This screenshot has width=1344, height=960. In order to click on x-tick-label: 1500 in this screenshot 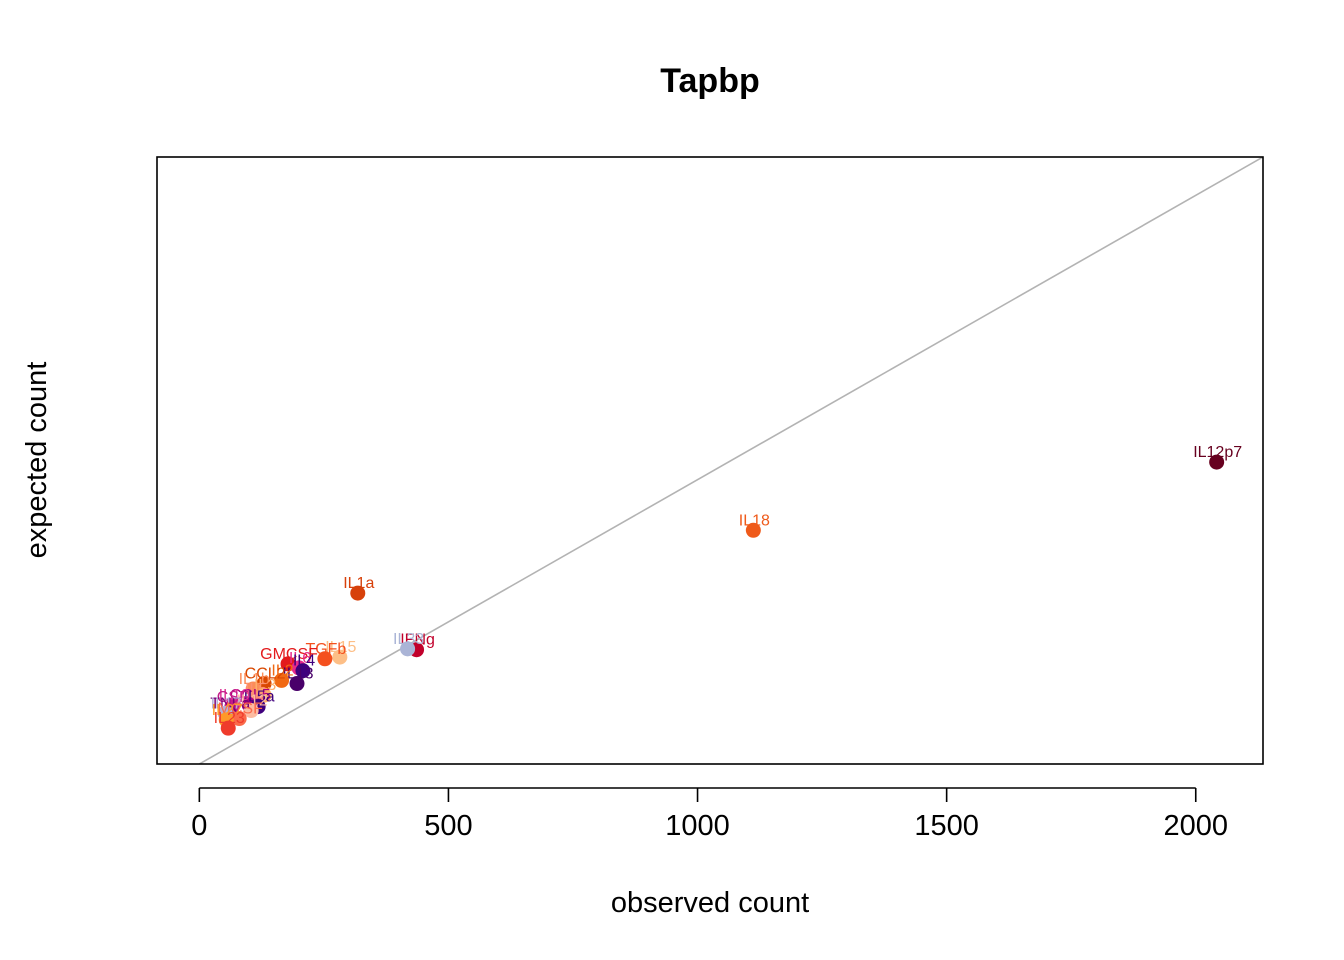, I will do `click(946, 826)`.